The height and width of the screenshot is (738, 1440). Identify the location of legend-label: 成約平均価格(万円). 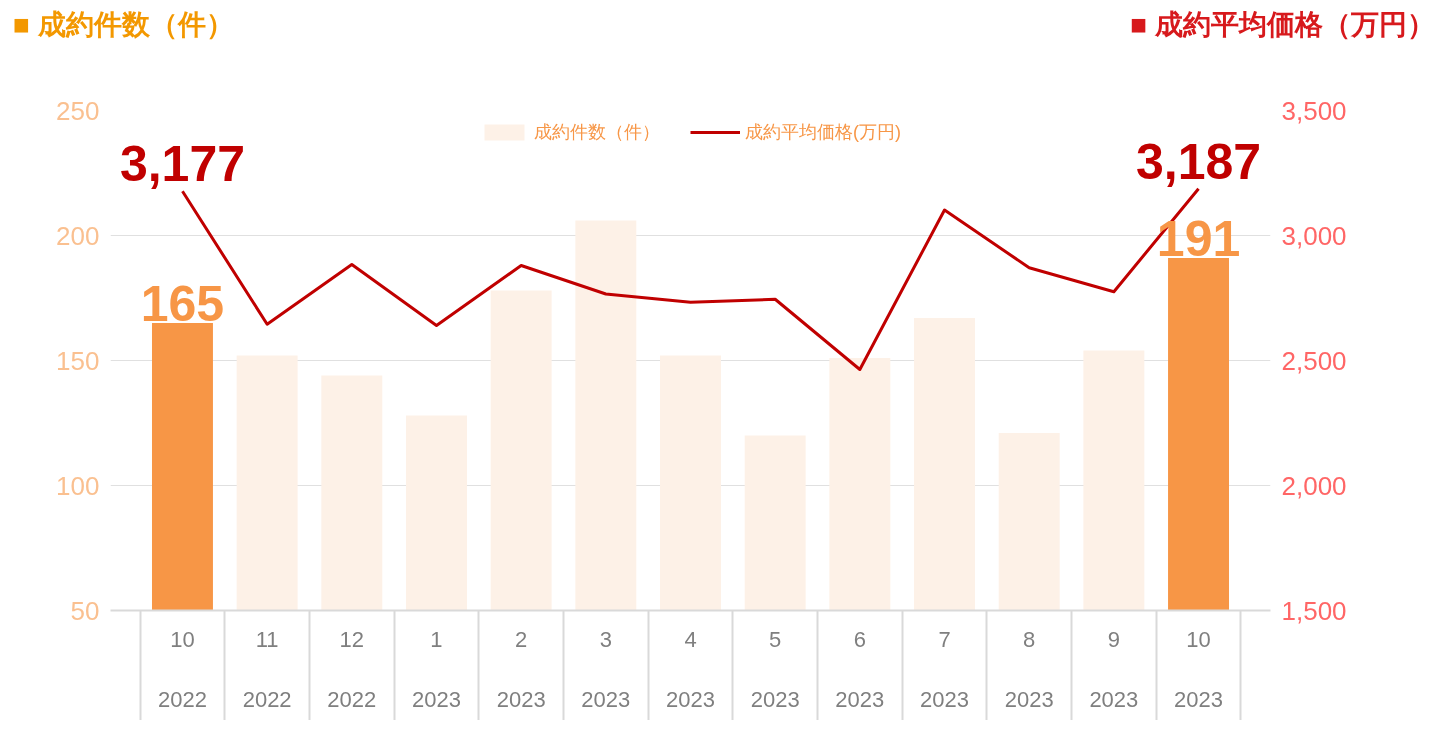
(823, 132).